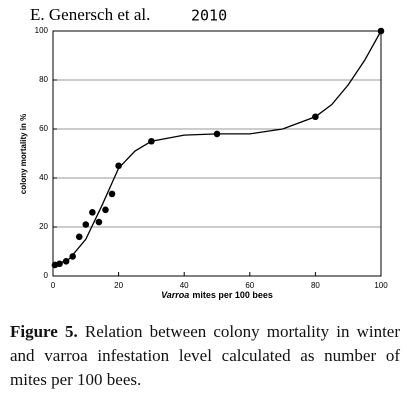 The height and width of the screenshot is (400, 407). What do you see at coordinates (43, 128) in the screenshot?
I see `y-tick-label: 60` at bounding box center [43, 128].